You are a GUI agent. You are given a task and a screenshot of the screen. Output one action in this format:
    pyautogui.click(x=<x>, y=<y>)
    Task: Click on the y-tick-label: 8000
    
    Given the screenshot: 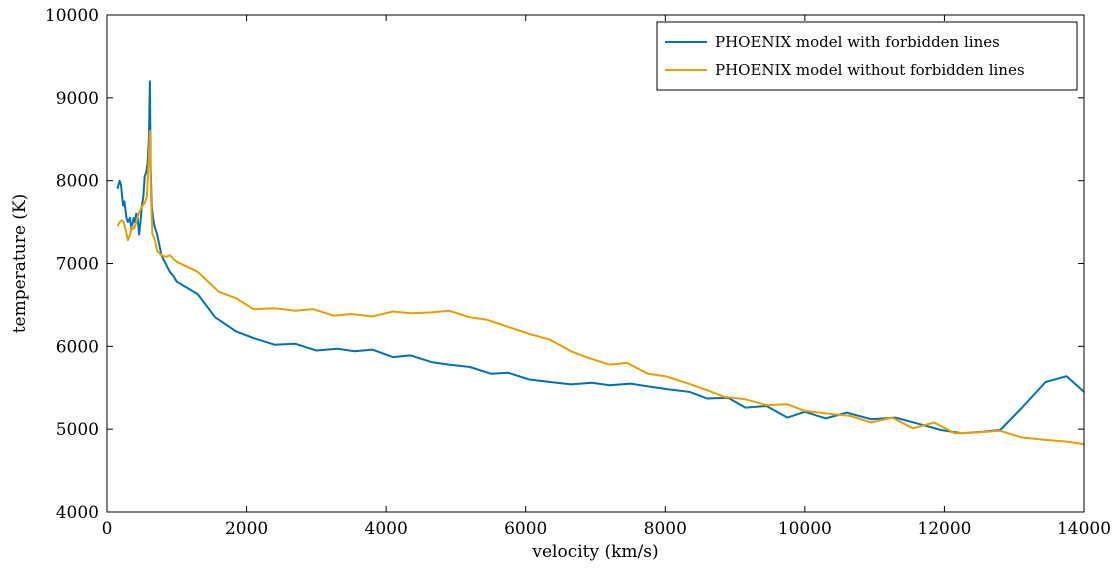 What is the action you would take?
    pyautogui.click(x=77, y=182)
    